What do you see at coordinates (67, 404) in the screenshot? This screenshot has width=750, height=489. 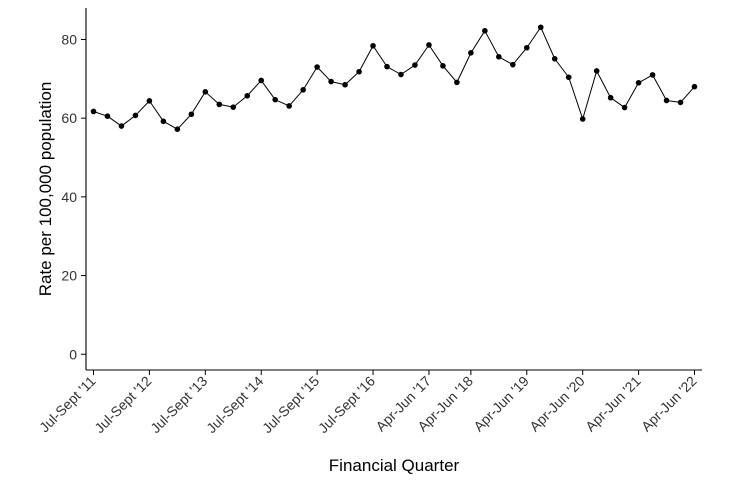 I see `x-tick-label: Jul-Sept '11` at bounding box center [67, 404].